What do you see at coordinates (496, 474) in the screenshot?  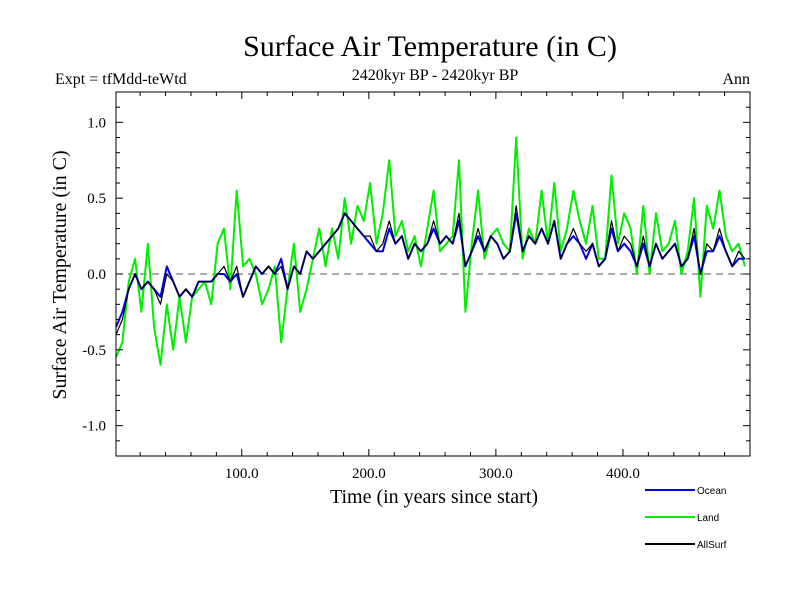 I see `x-tick-label: 300.0` at bounding box center [496, 474].